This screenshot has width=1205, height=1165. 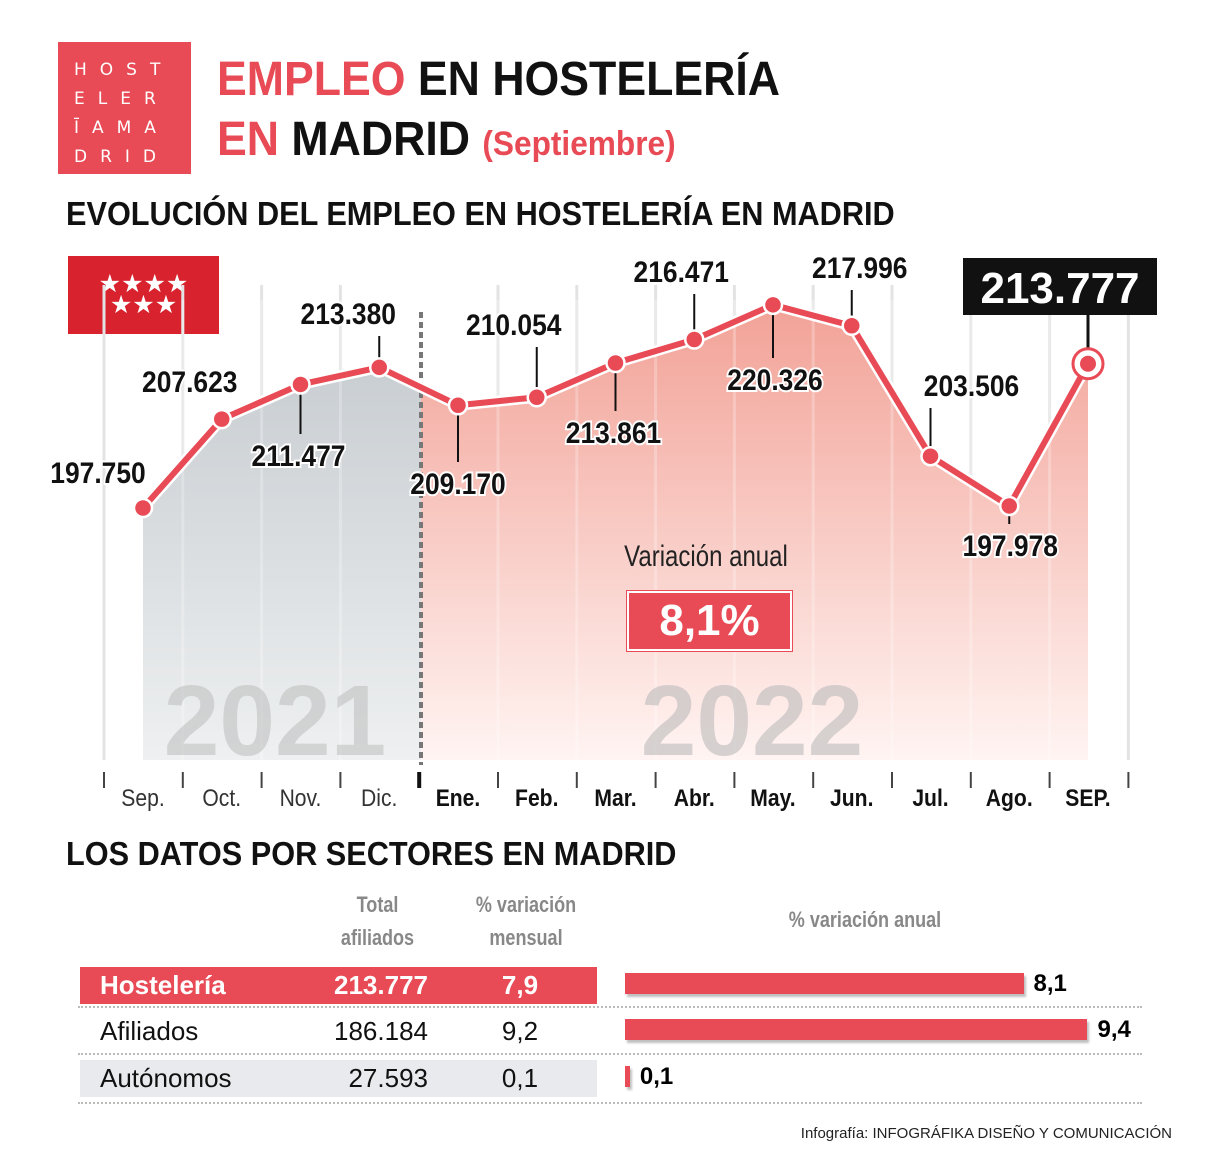 What do you see at coordinates (851, 798) in the screenshot?
I see `x-axis-label: Jun.` at bounding box center [851, 798].